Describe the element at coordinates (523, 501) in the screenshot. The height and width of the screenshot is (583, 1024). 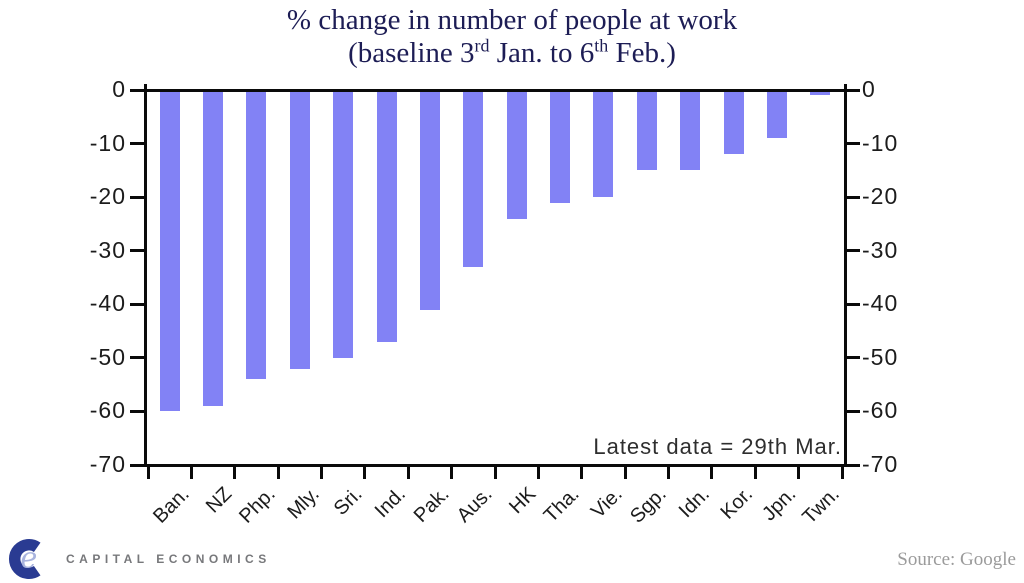
I see `x-axis-label-hk: HK` at that location.